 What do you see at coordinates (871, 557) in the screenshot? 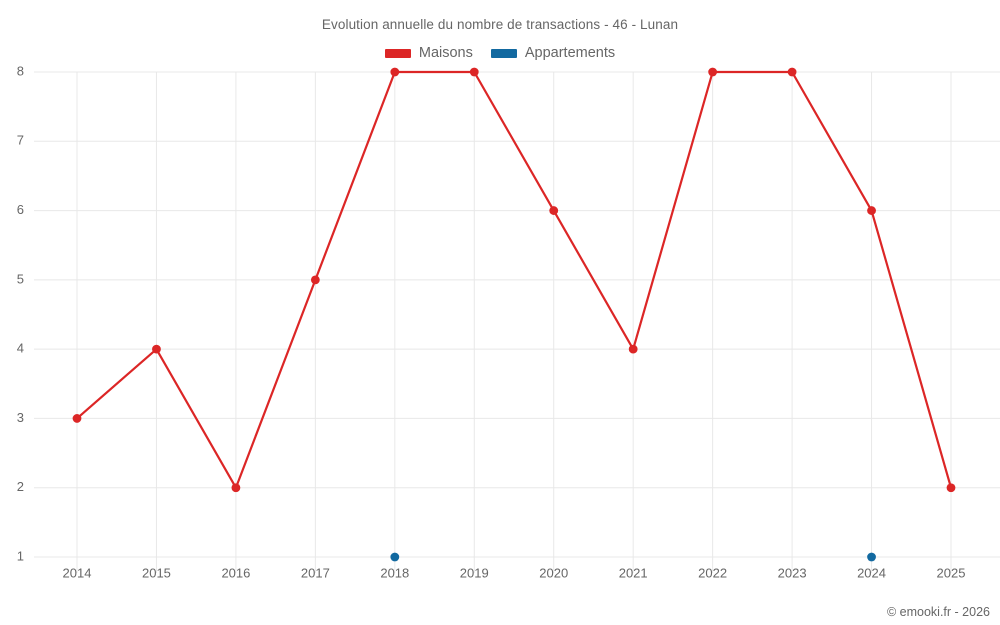
I see `data-point-appartements-2024` at bounding box center [871, 557].